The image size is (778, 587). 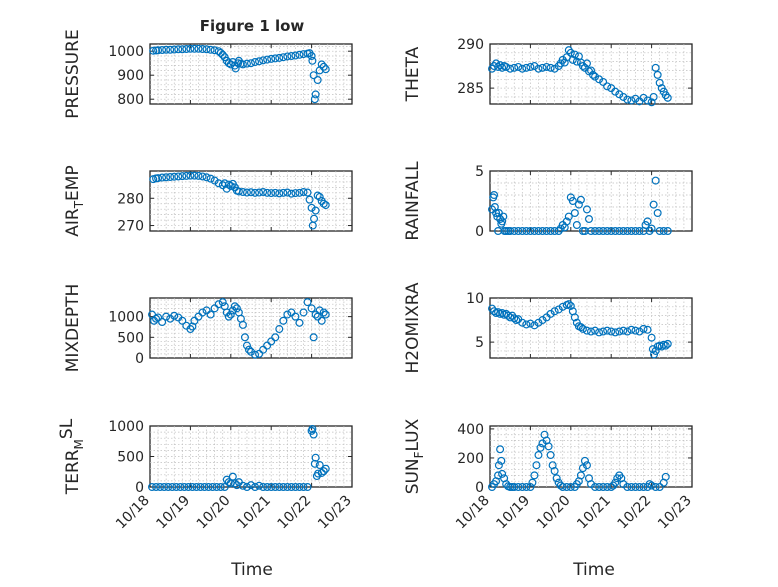 I want to click on y-axis-label: THETA, so click(x=413, y=74).